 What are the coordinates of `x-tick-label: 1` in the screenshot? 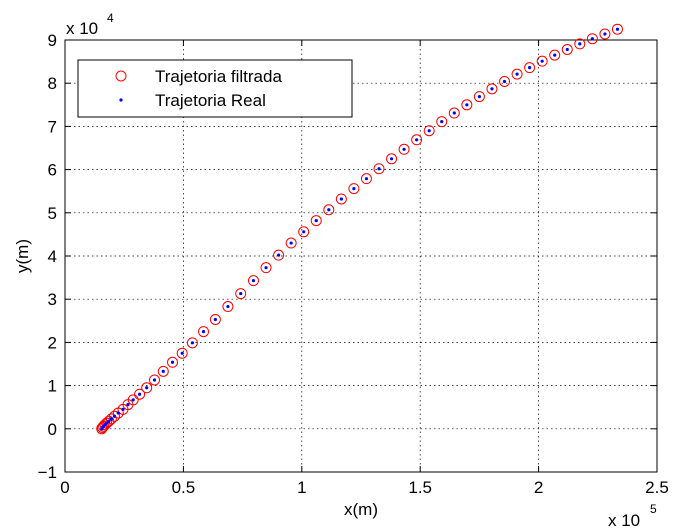 It's located at (301, 487).